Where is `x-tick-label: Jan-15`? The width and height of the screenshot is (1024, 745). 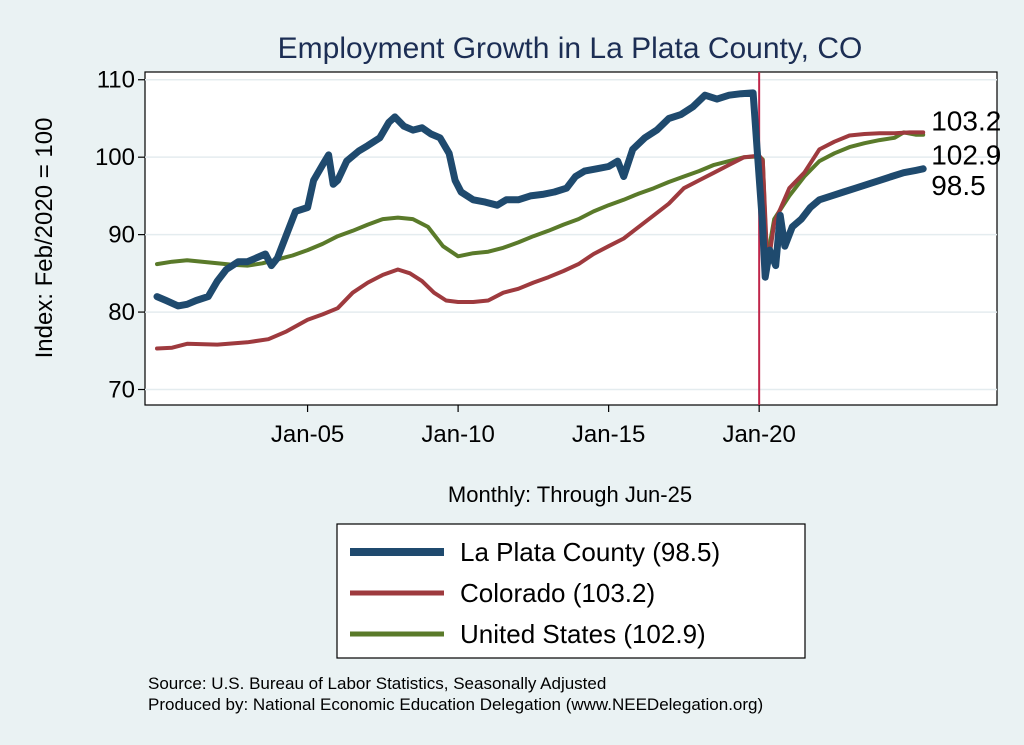
x-tick-label: Jan-15 is located at coordinates (608, 434).